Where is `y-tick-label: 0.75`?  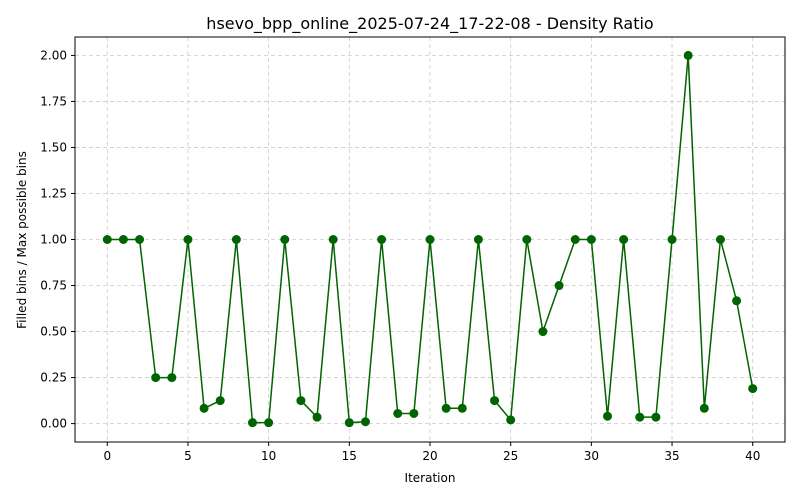 y-tick-label: 0.75 is located at coordinates (53, 286).